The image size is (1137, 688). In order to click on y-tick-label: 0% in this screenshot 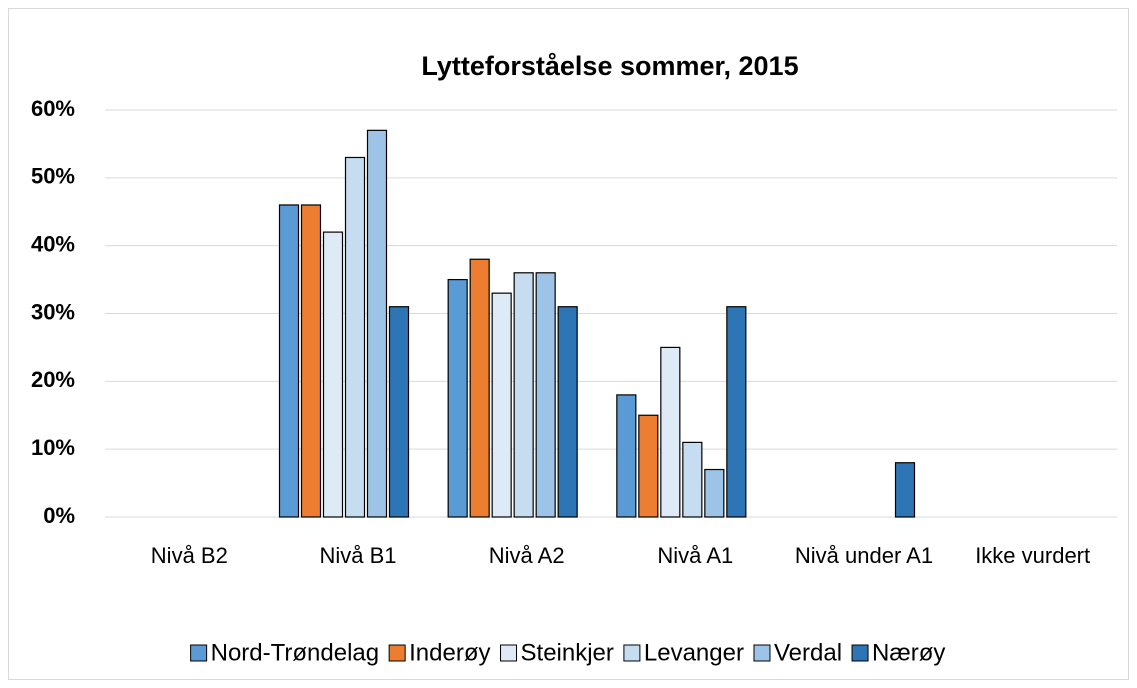, I will do `click(59, 515)`.